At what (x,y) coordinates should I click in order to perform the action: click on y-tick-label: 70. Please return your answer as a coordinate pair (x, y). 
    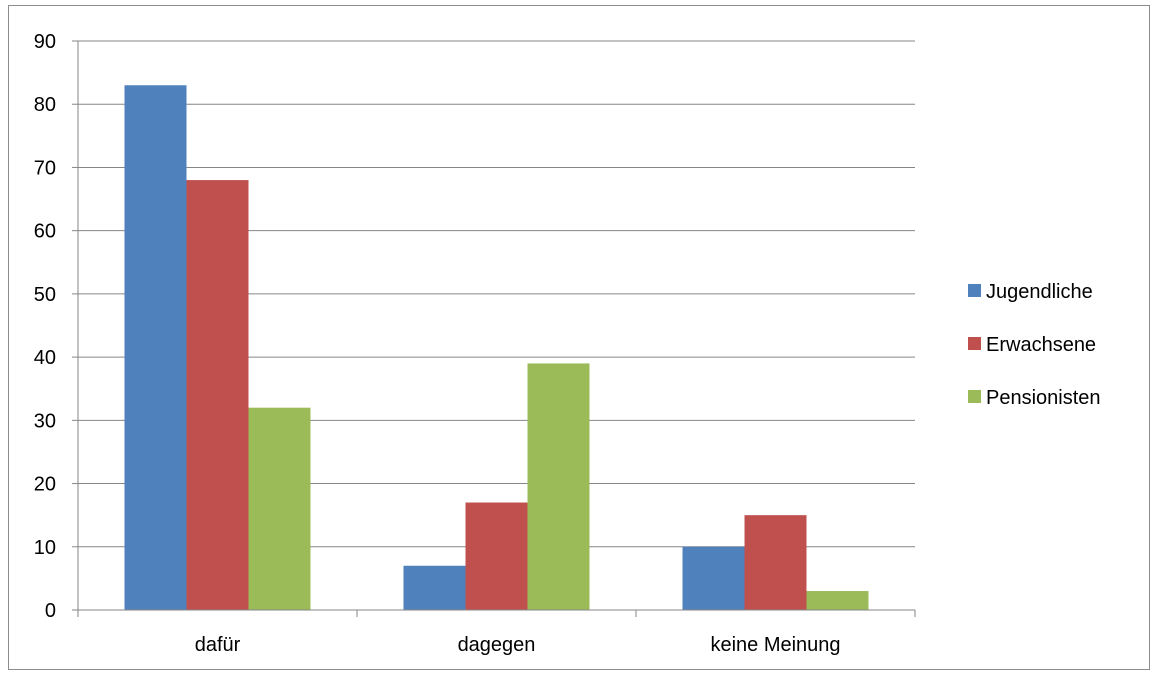
    Looking at the image, I should click on (45, 168).